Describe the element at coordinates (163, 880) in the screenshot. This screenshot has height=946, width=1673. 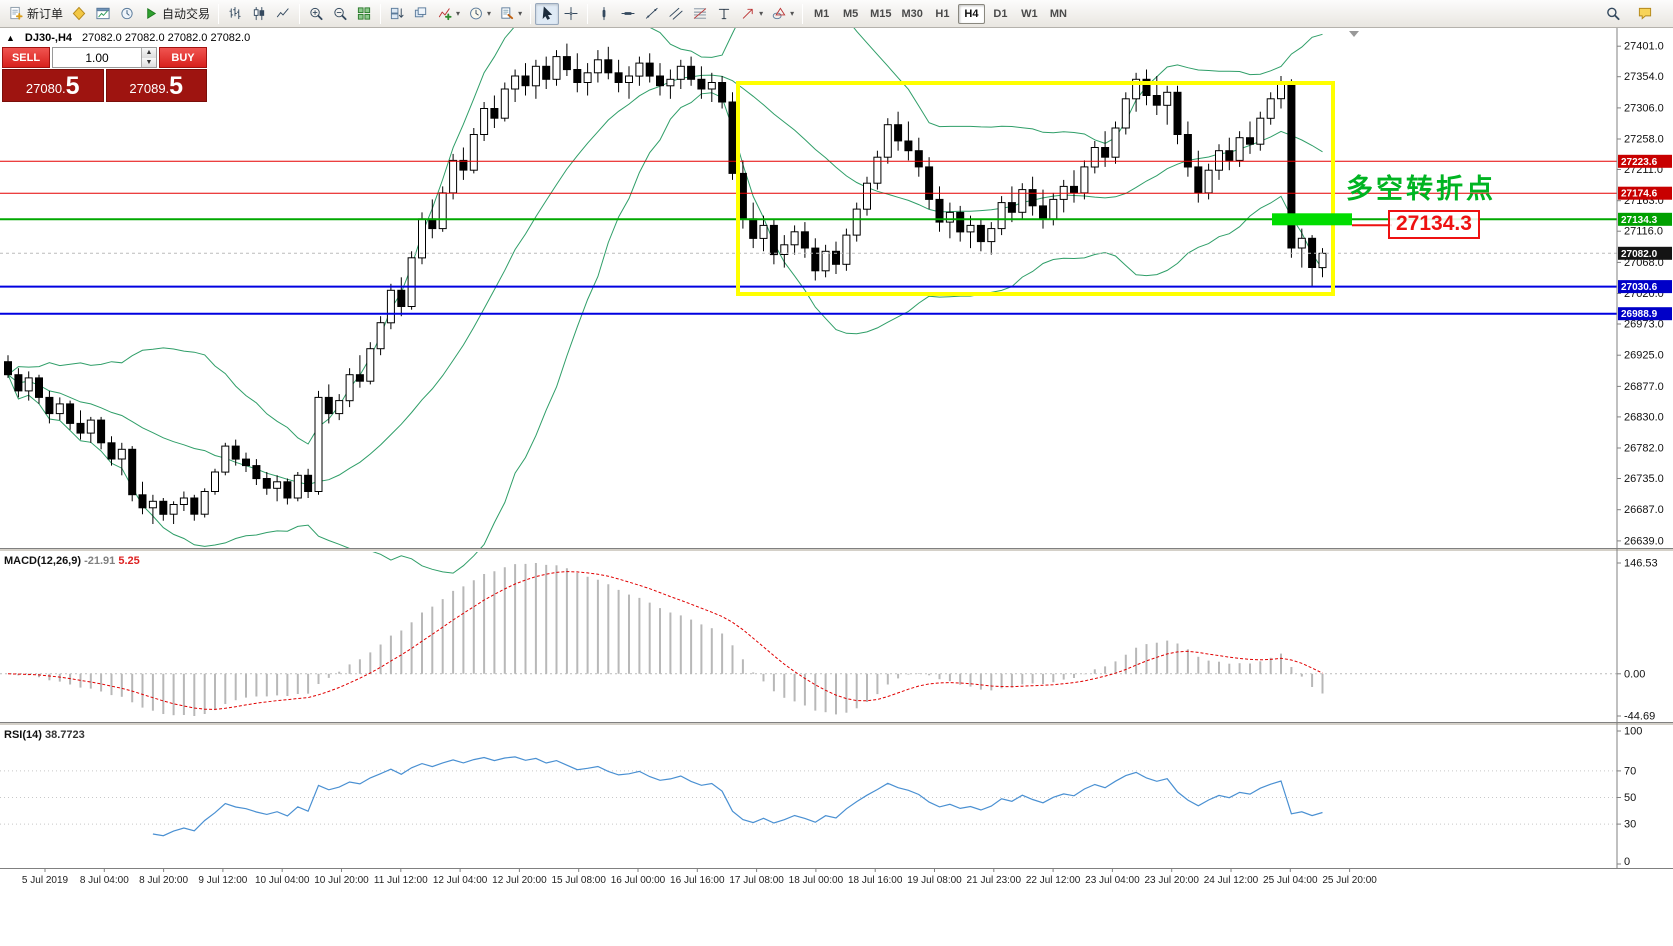
I see `svg-text: 8 Jul 20:00` at that location.